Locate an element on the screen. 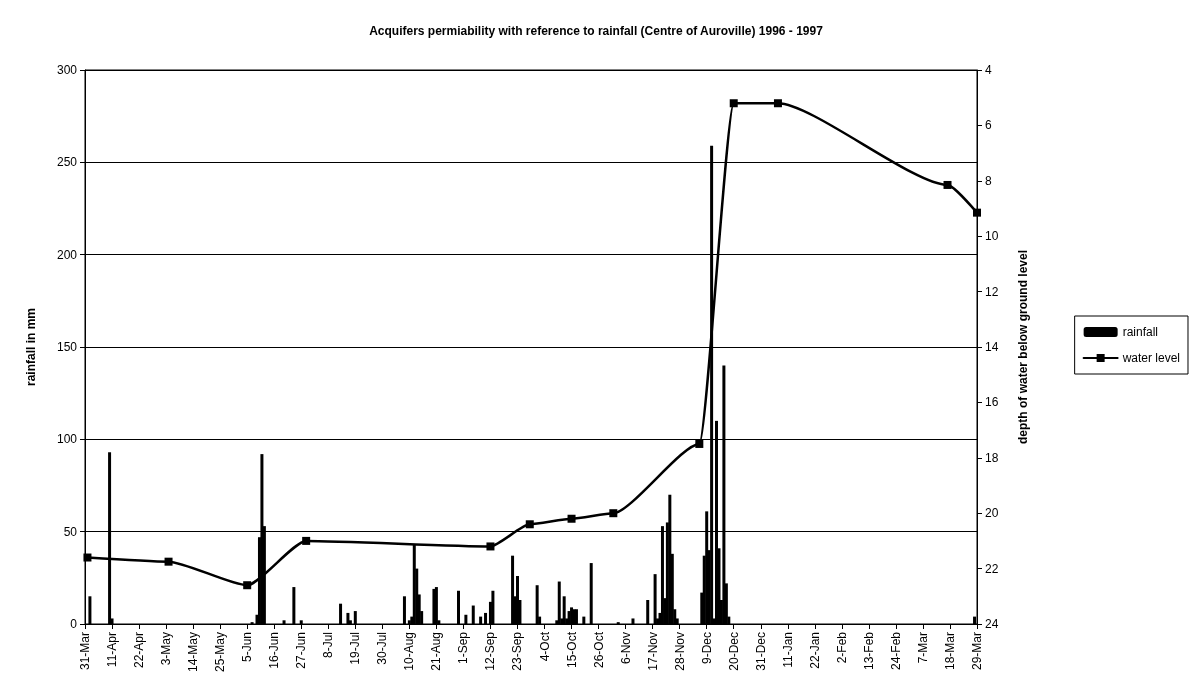 Image resolution: width=1192 pixels, height=690 pixels. y2-tick-label: 4 is located at coordinates (988, 70).